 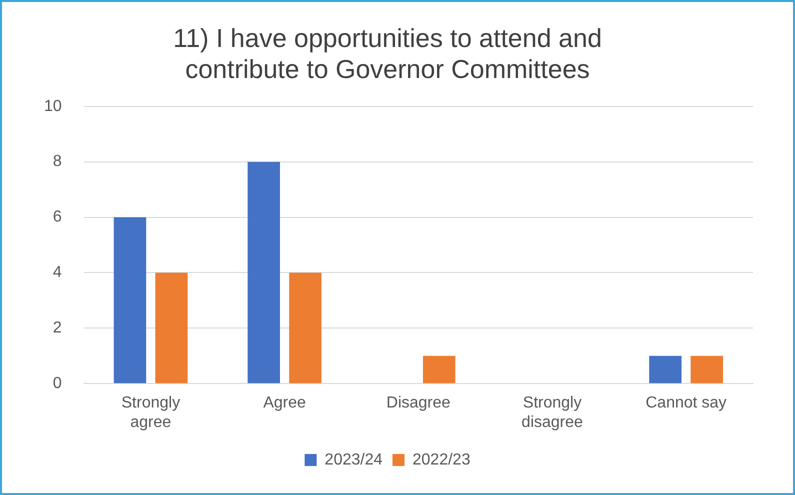 What do you see at coordinates (53, 106) in the screenshot?
I see `y-tick-label: 10` at bounding box center [53, 106].